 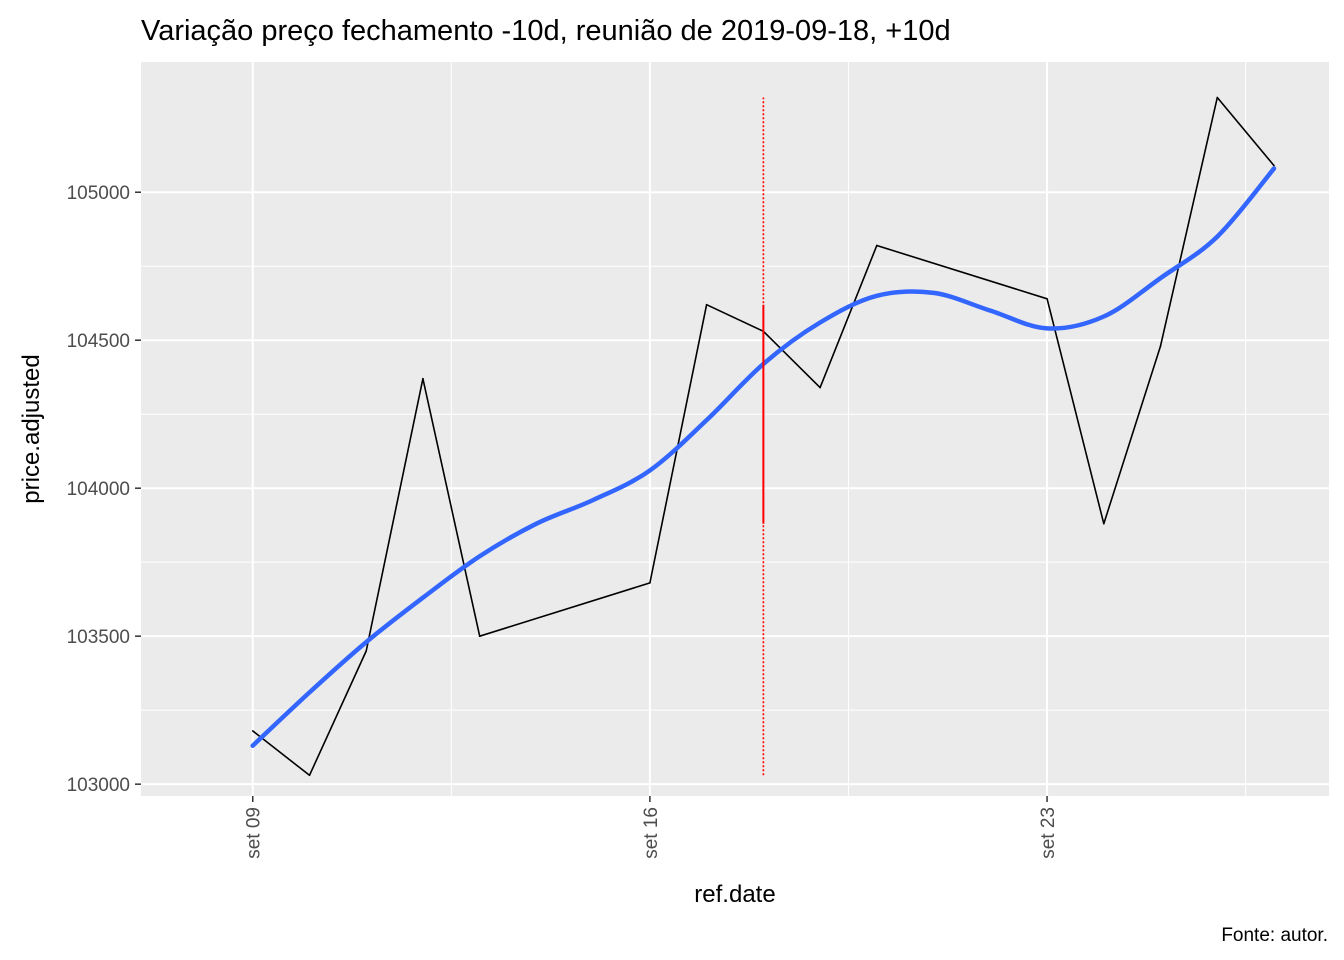 What do you see at coordinates (98, 193) in the screenshot?
I see `y-tick-label: 105000` at bounding box center [98, 193].